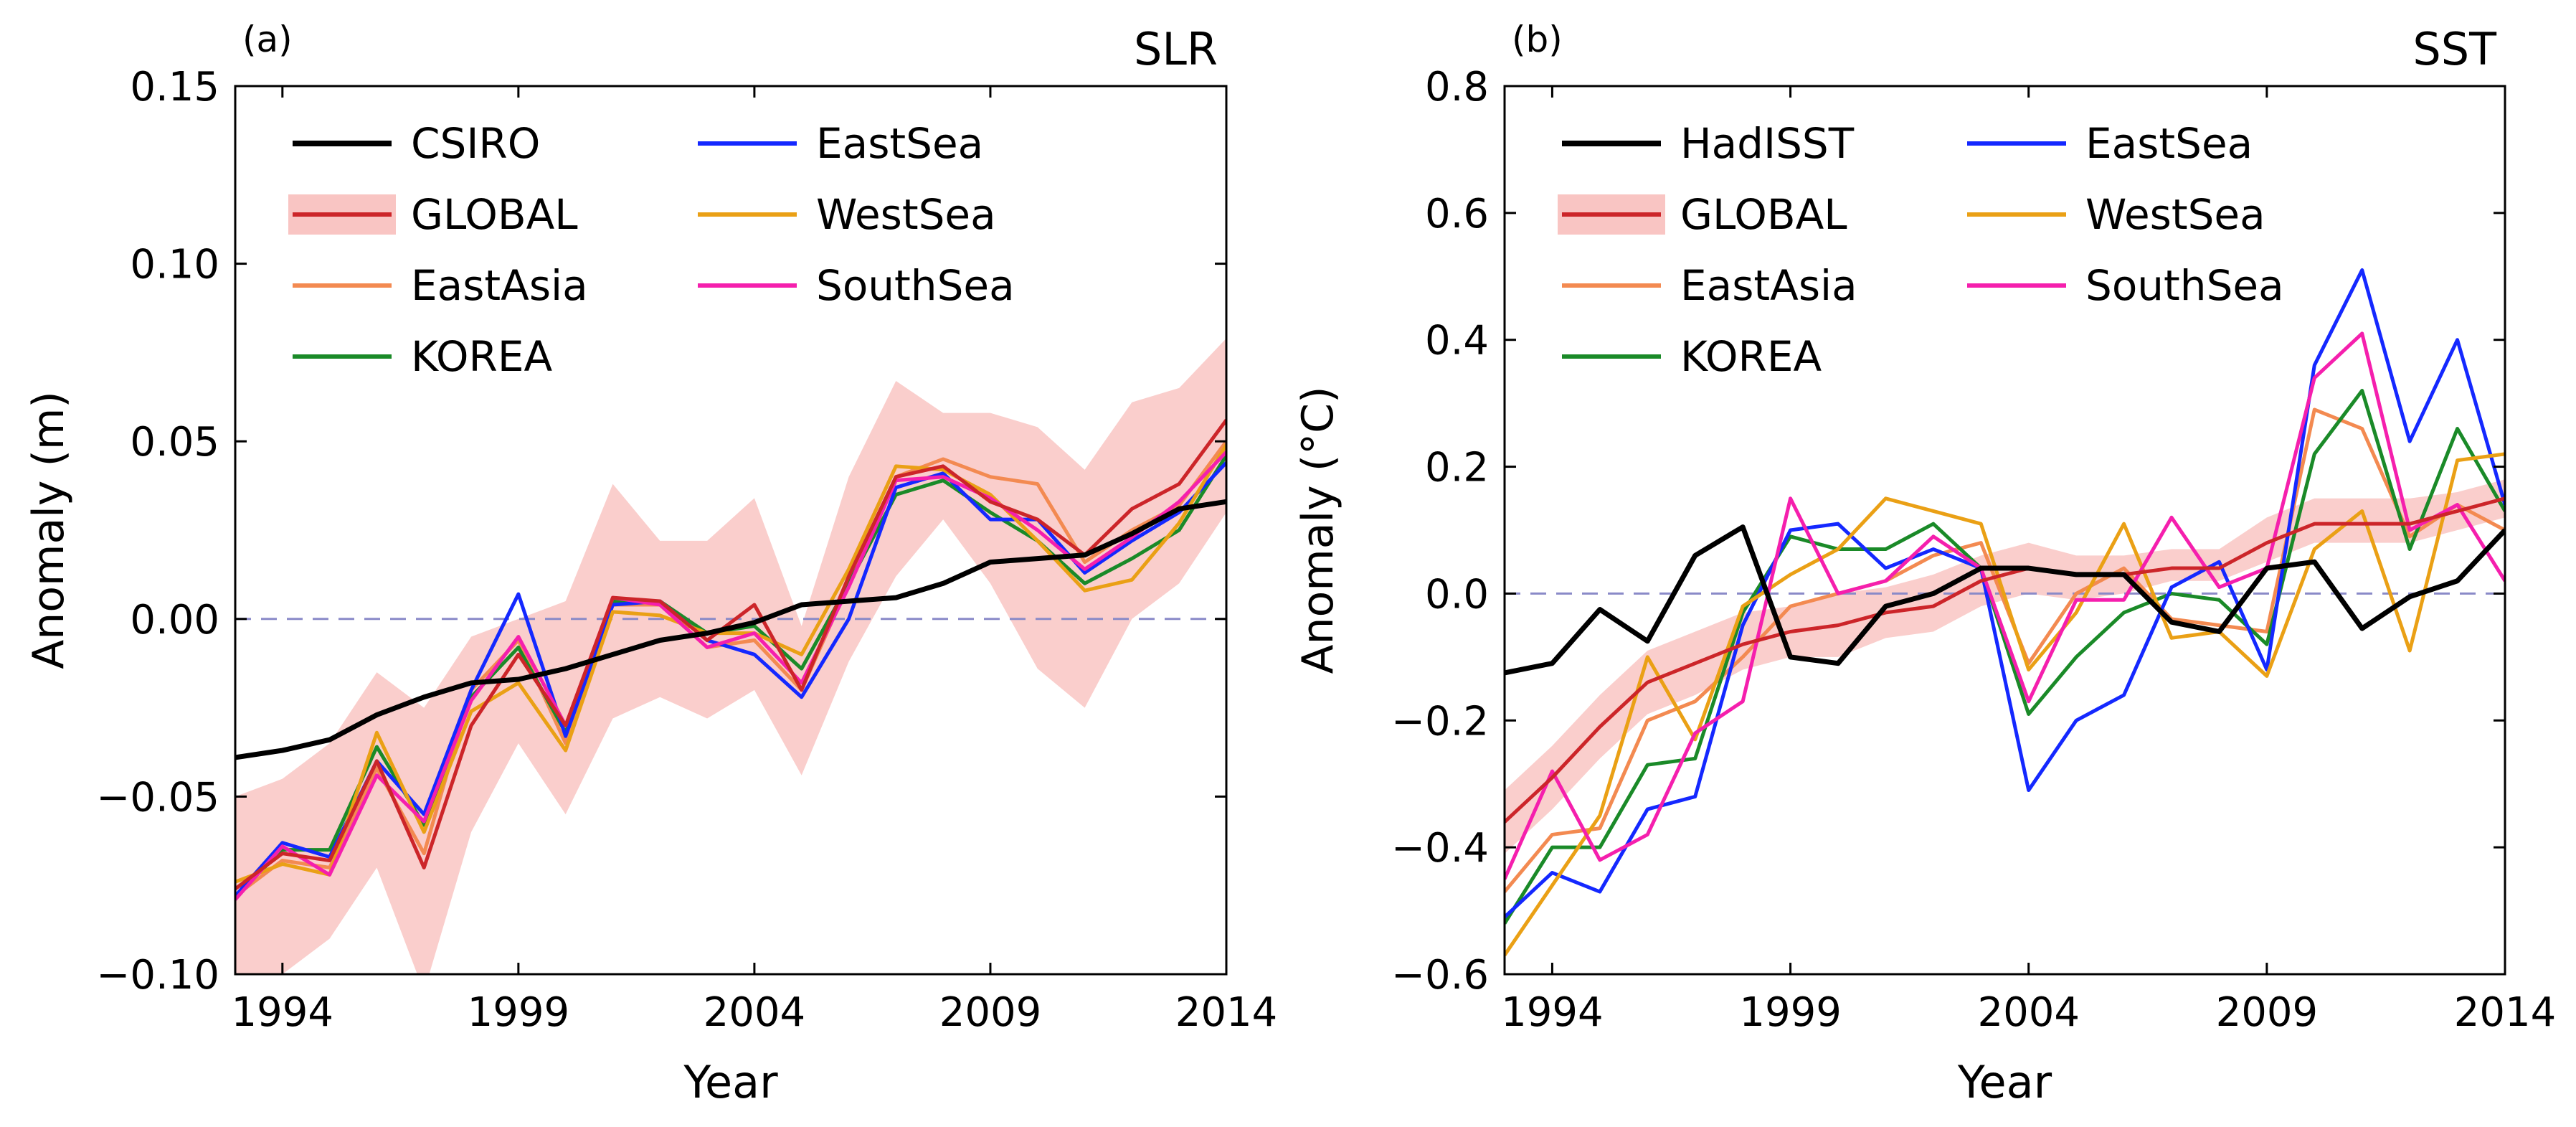 The image size is (2576, 1127). I want to click on chart-title: SST, so click(2454, 49).